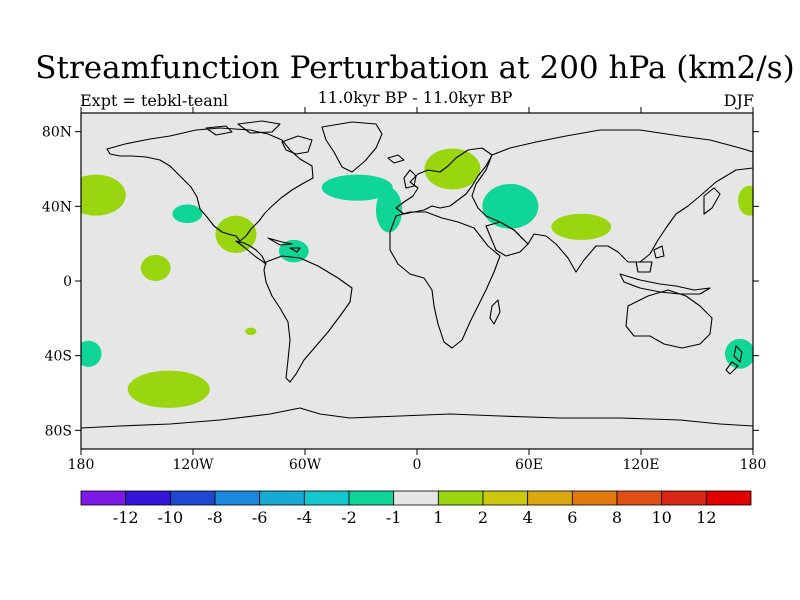 The height and width of the screenshot is (600, 800). I want to click on coastline-arctic-islands, so click(259, 137).